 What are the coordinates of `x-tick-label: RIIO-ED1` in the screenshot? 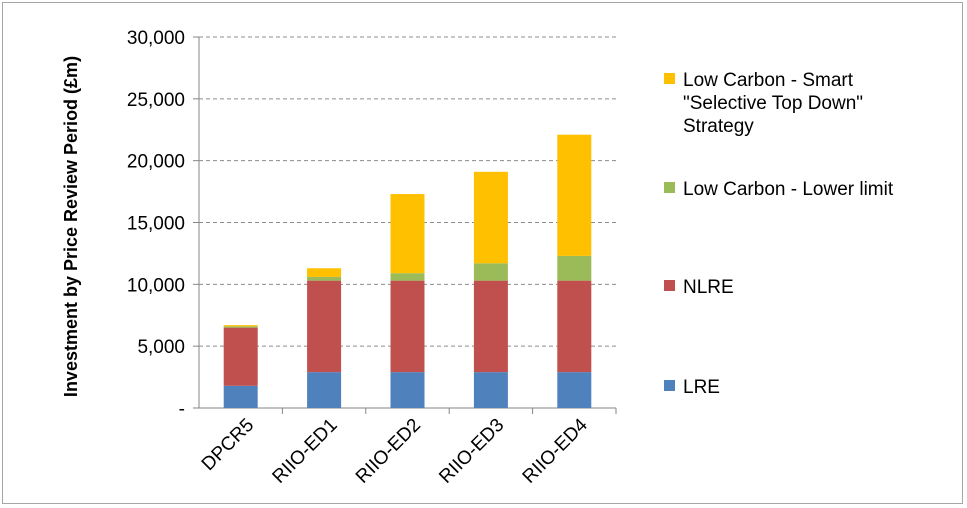 It's located at (305, 451).